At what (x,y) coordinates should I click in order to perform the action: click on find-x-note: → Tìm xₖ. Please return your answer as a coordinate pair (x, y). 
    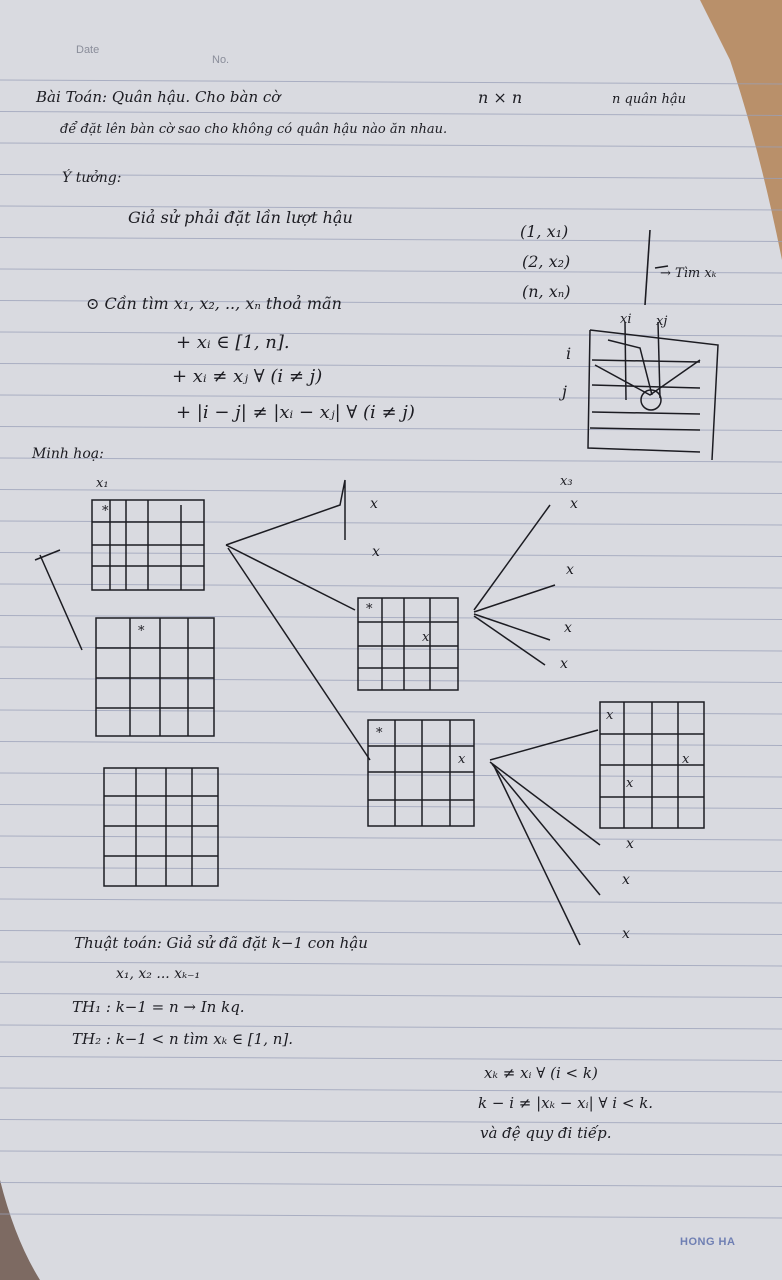
    Looking at the image, I should click on (688, 273).